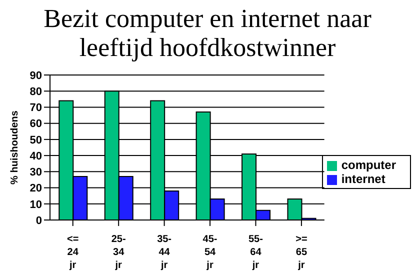  What do you see at coordinates (39, 220) in the screenshot?
I see `y-tick-label: 0` at bounding box center [39, 220].